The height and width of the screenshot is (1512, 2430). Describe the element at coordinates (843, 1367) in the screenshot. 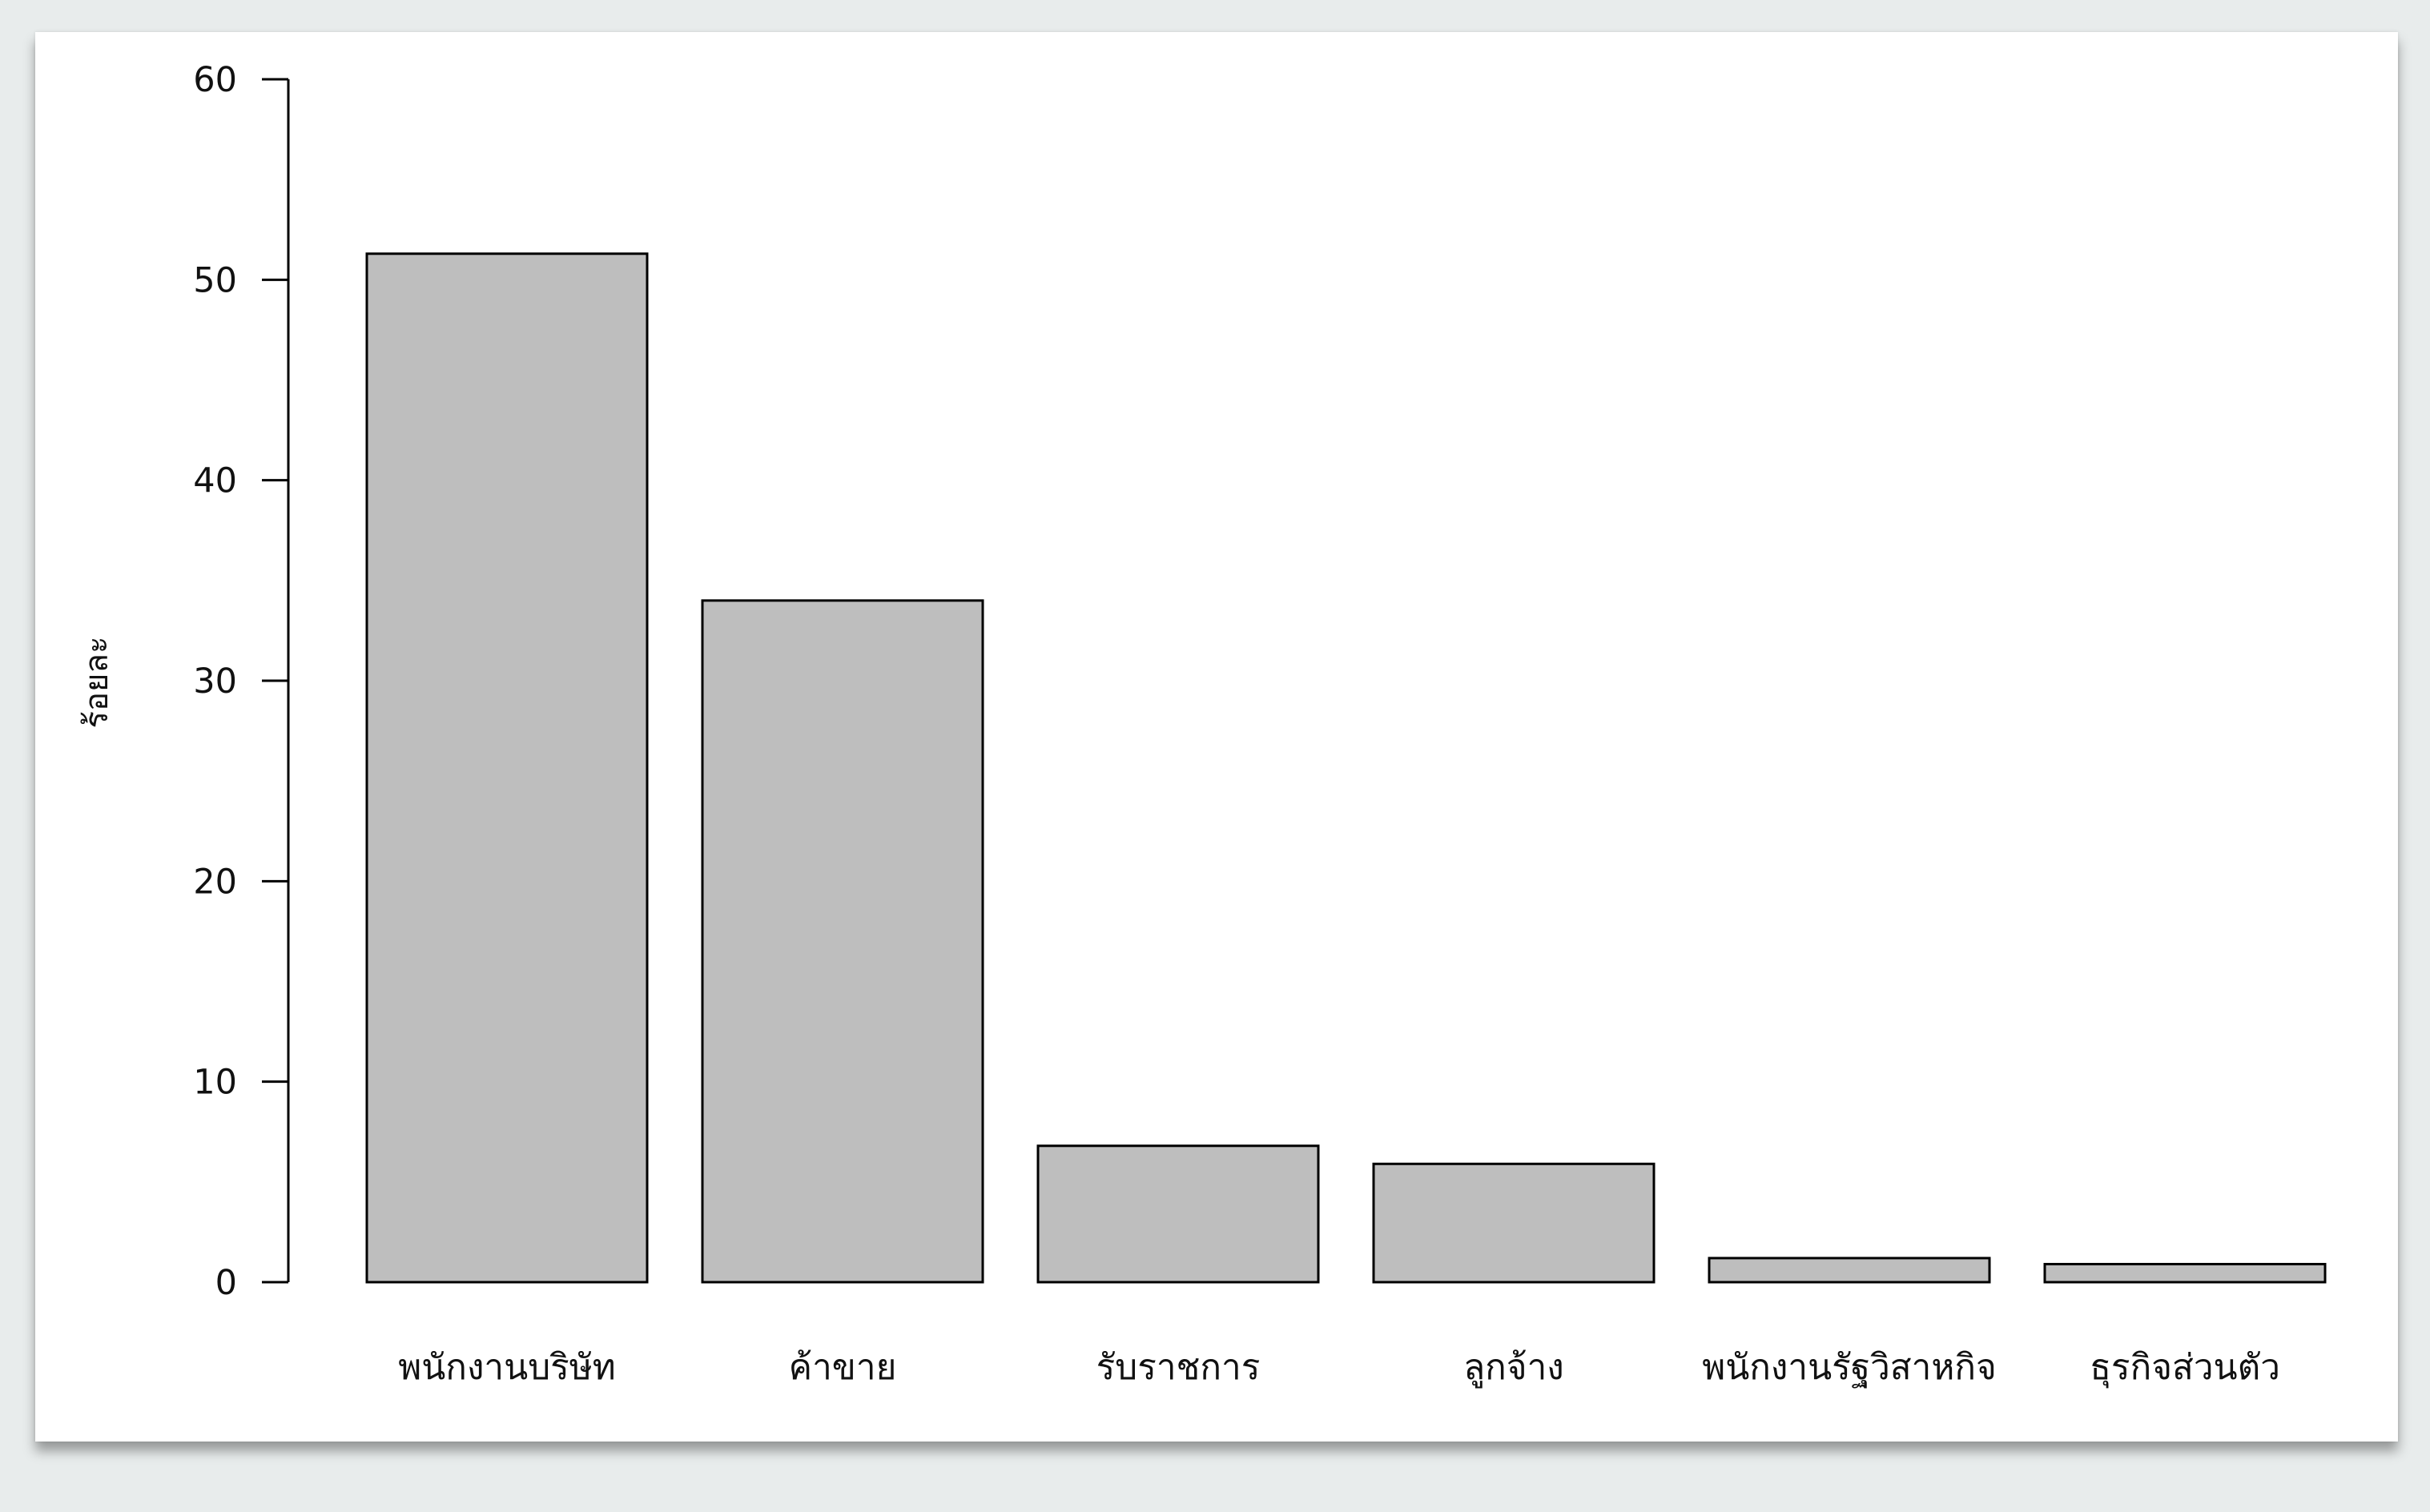

I see `x-category-label: ค้าขาย` at that location.